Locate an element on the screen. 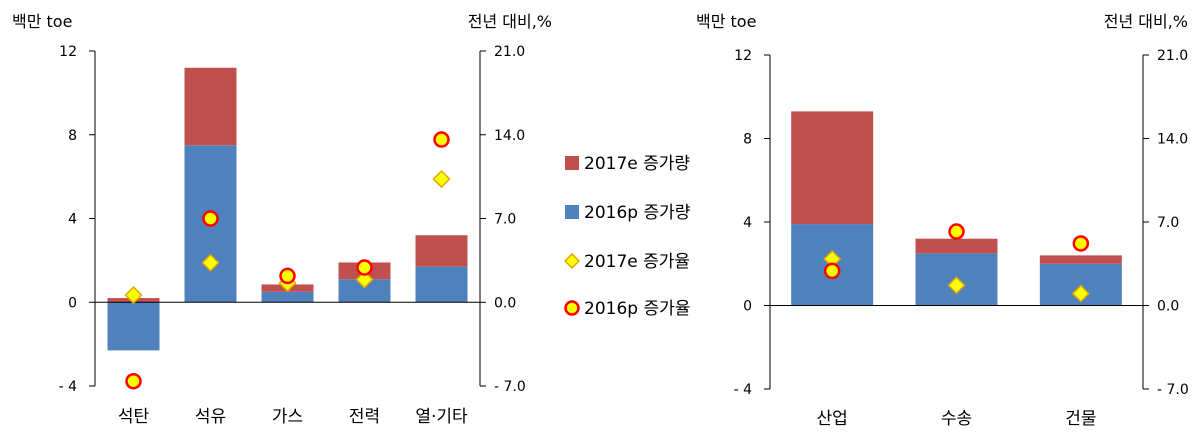  legend-label: 2017e 증가량 is located at coordinates (637, 164).